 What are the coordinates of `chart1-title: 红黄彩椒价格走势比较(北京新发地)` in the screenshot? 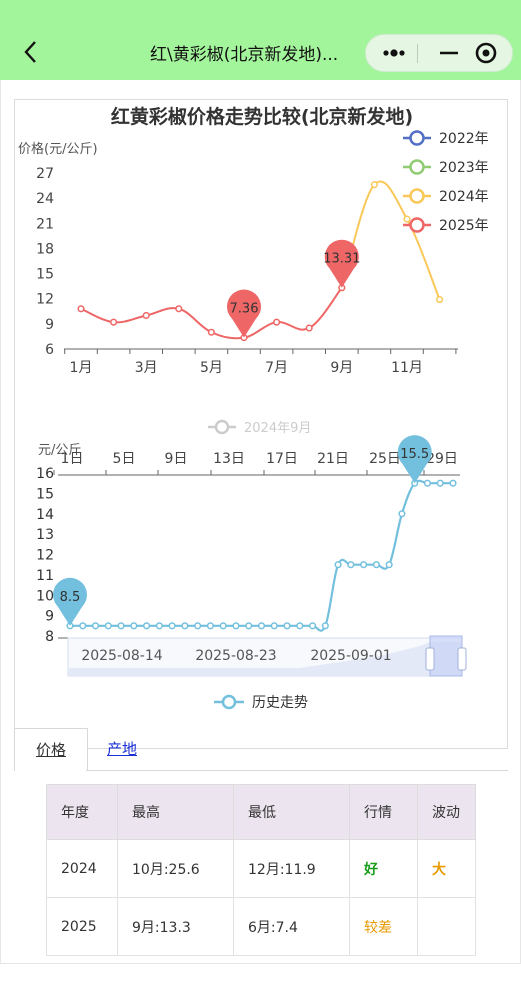 It's located at (262, 116).